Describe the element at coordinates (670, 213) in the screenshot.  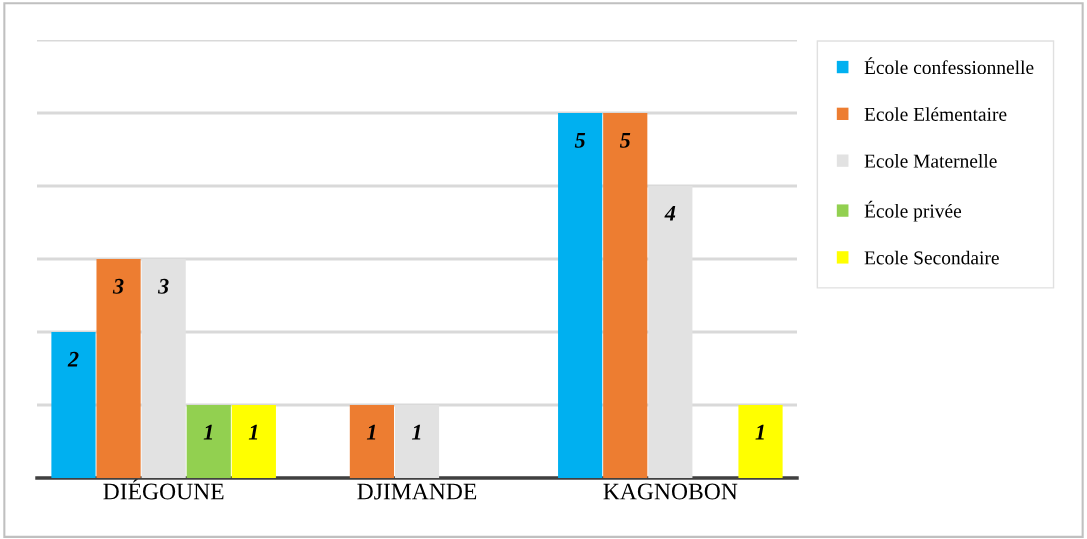
I see `data-label: 4` at that location.